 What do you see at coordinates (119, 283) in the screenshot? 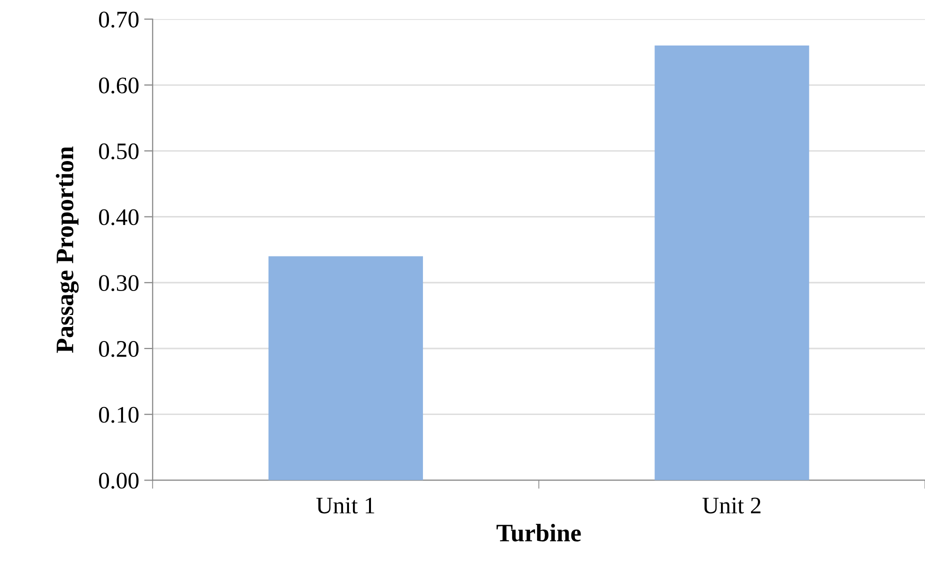
I see `y-tick-label: 0.30` at bounding box center [119, 283].